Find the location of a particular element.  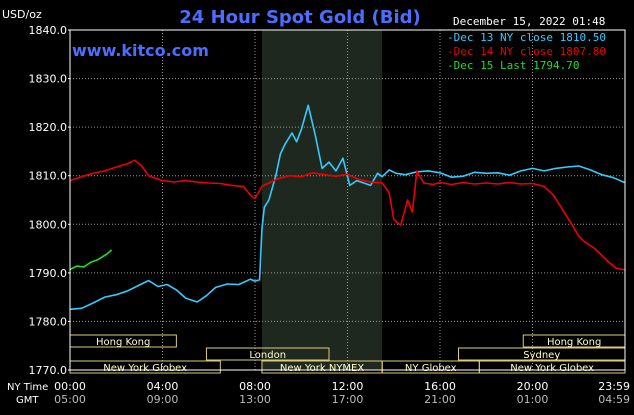

x-tick-label-gmt: 13:00 is located at coordinates (255, 399).